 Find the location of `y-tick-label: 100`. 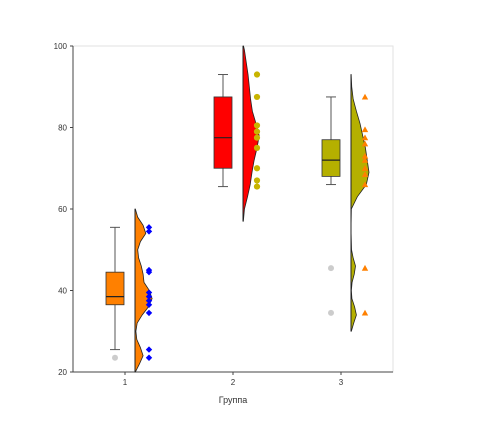

y-tick-label: 100 is located at coordinates (61, 46).